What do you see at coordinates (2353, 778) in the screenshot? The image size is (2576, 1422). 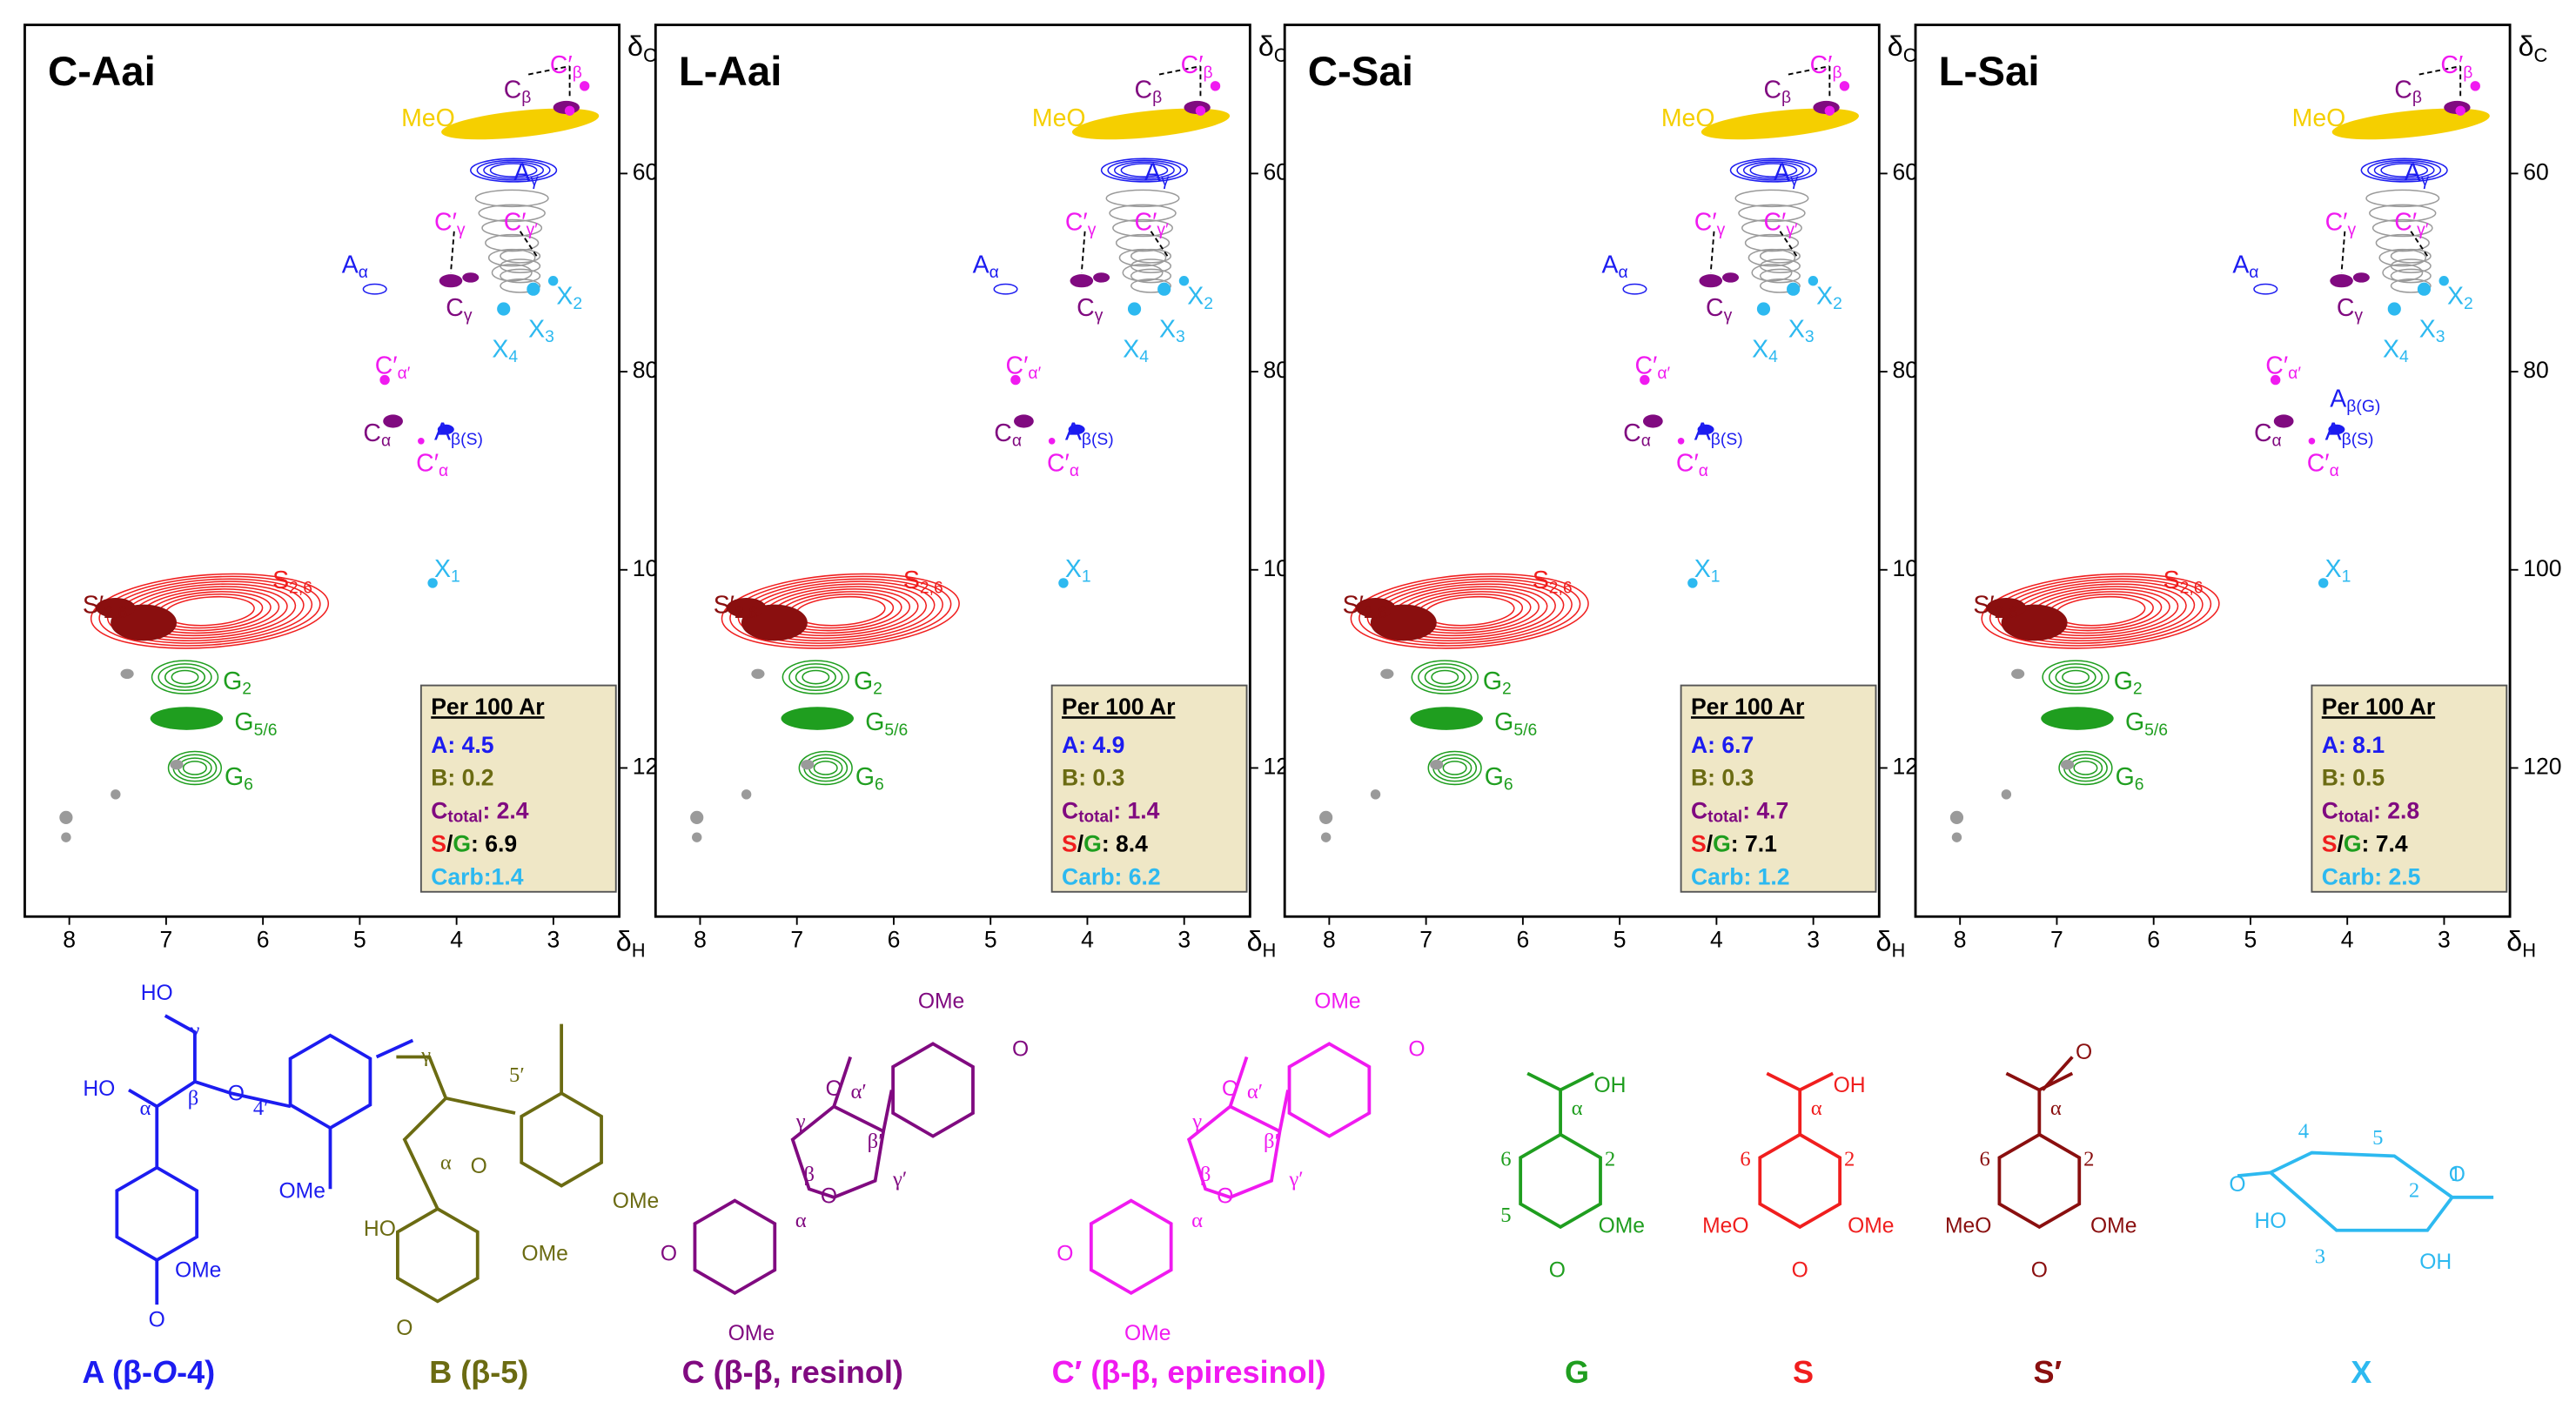 I see `box-text: B: 0.5` at bounding box center [2353, 778].